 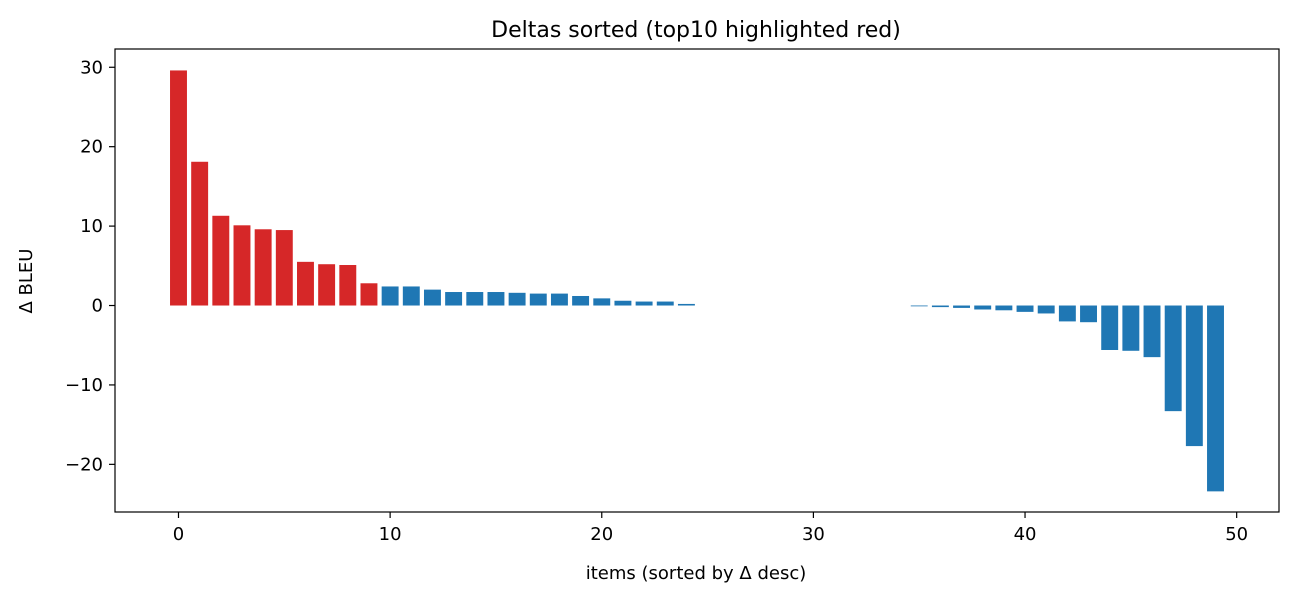 I want to click on x-axis-label: items (sorted by Δ desc), so click(x=696, y=573).